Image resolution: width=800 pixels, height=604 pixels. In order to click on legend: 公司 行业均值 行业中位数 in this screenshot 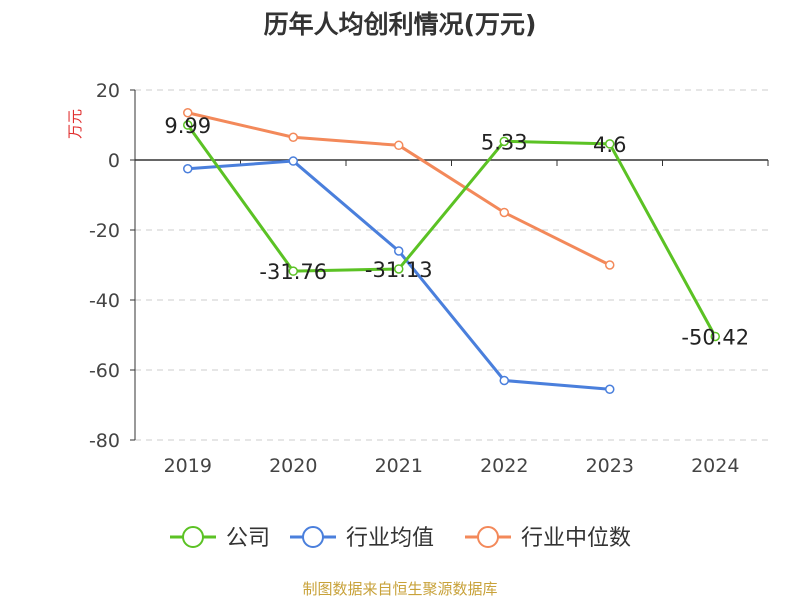, I will do `click(400, 538)`.